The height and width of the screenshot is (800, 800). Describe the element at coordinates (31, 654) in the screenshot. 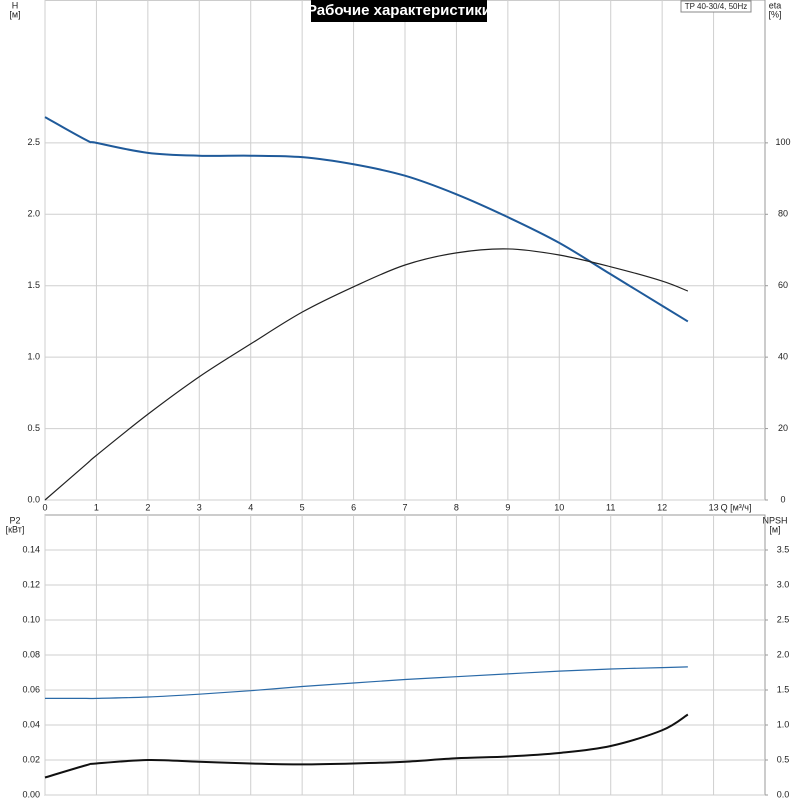

I see `y-tick-label: 0.08` at that location.